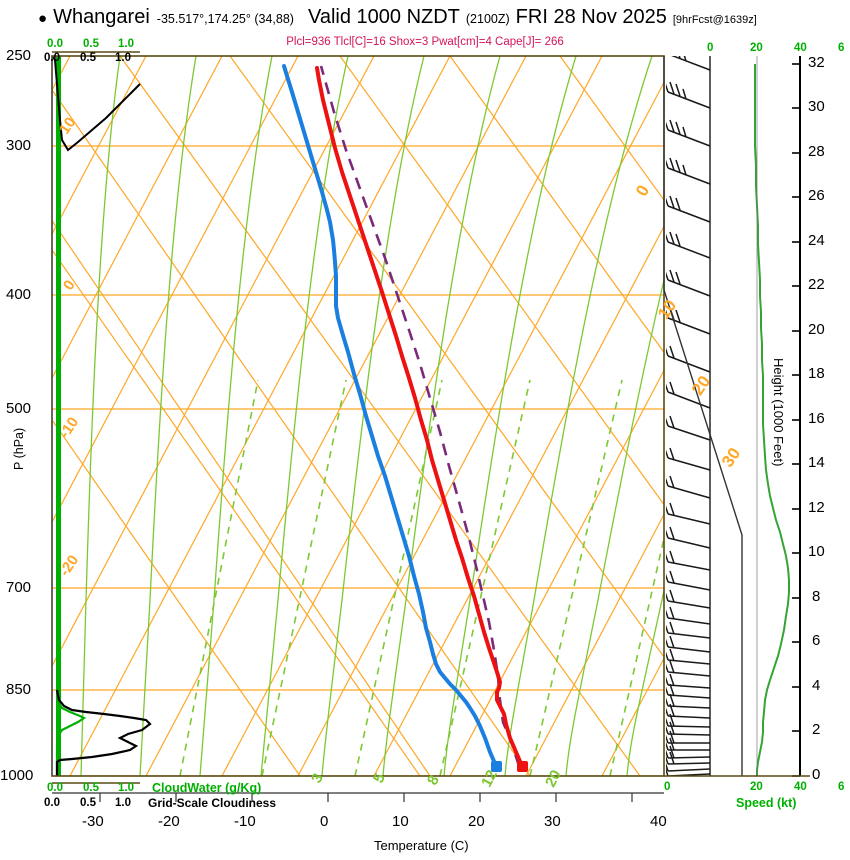 This screenshot has height=860, width=850. I want to click on height-tick-2: 2, so click(816, 729).